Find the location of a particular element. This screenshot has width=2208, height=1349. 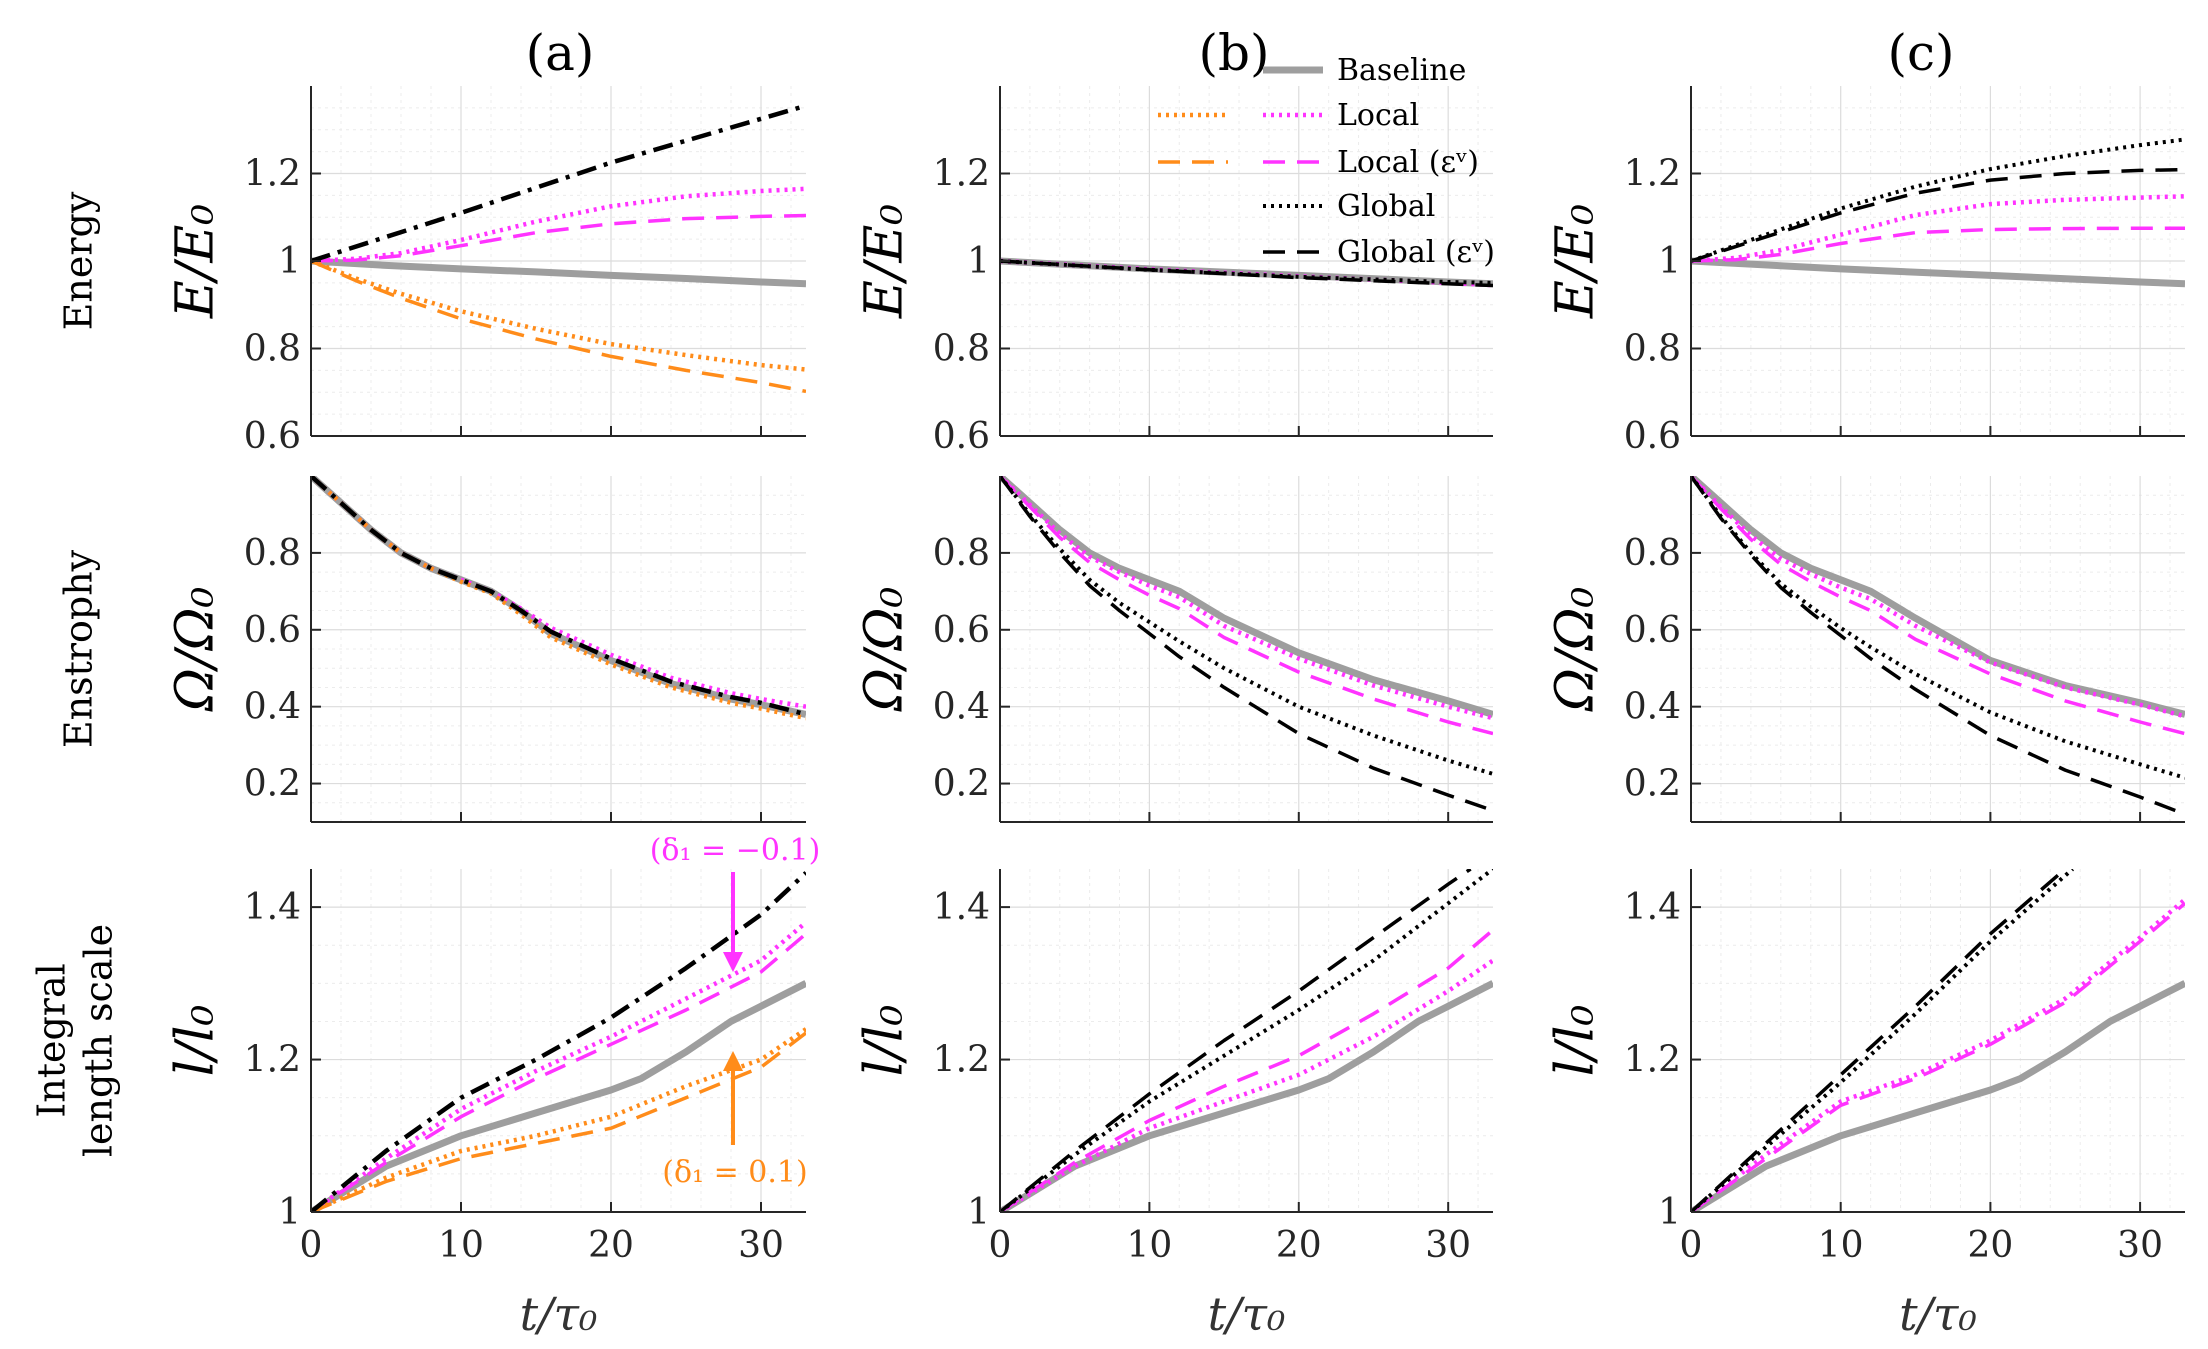

annotations: (δ₁ = −0.1) (δ₁ = 0.1) is located at coordinates (735, 1011).